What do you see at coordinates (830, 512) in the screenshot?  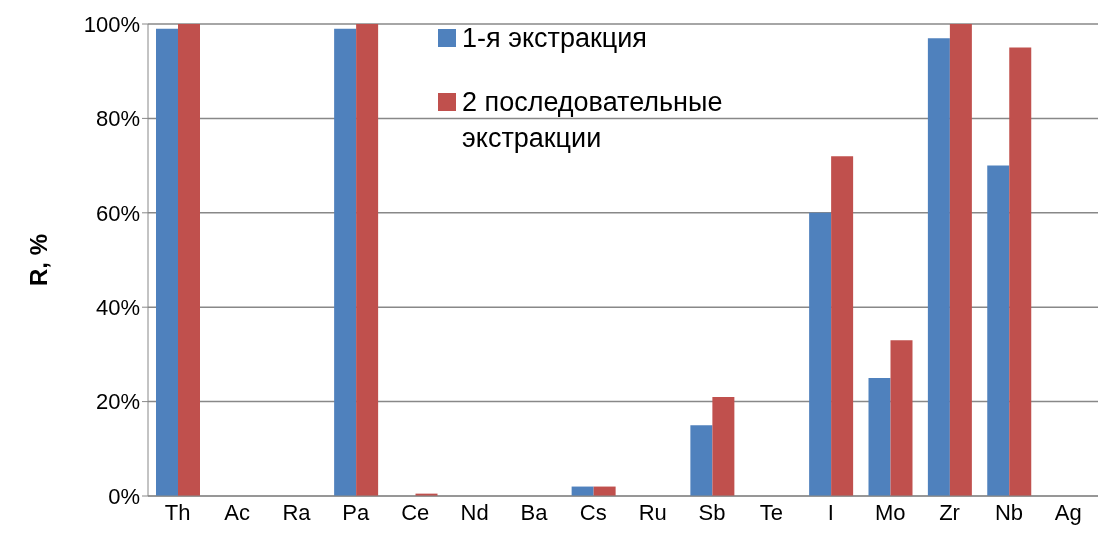 I see `x-tick-label: I` at bounding box center [830, 512].